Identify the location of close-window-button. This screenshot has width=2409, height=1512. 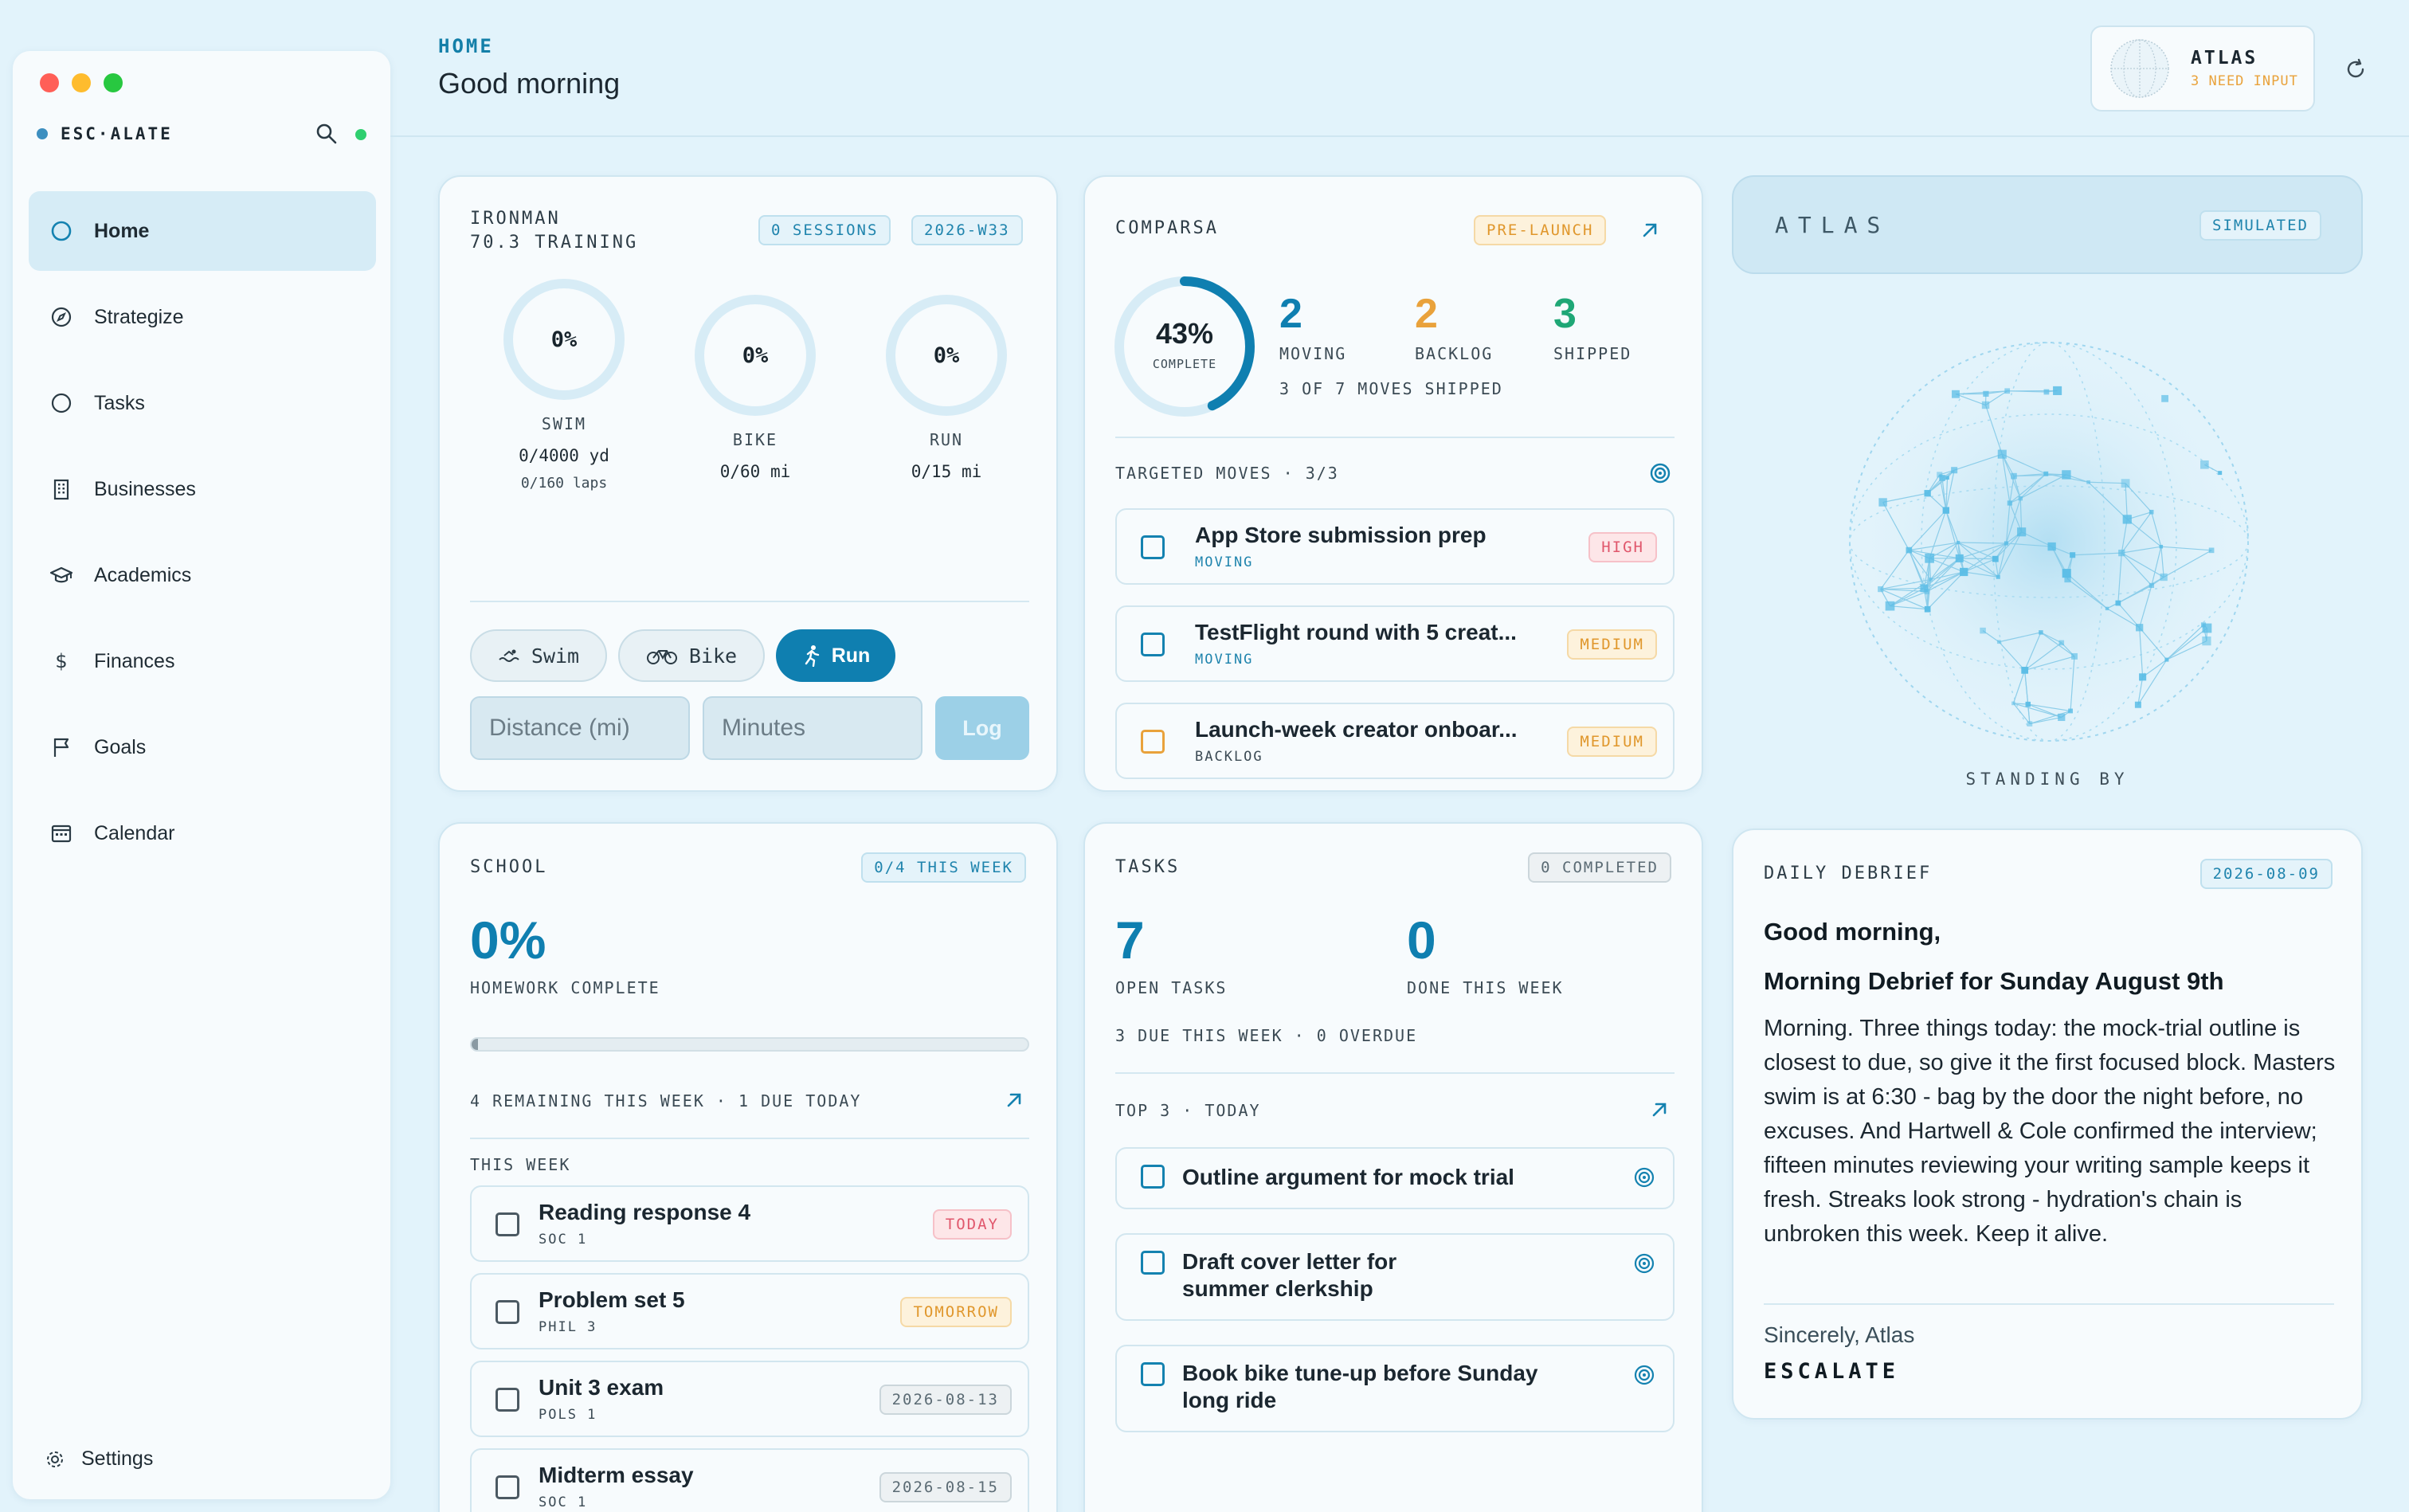
(49, 82).